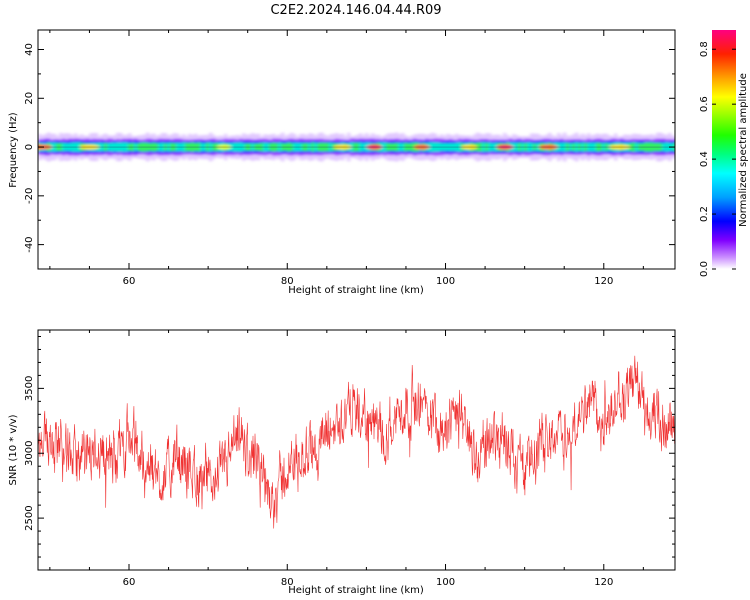 This screenshot has width=750, height=600. Describe the element at coordinates (704, 269) in the screenshot. I see `colorbar-tick-label: 0.0` at that location.